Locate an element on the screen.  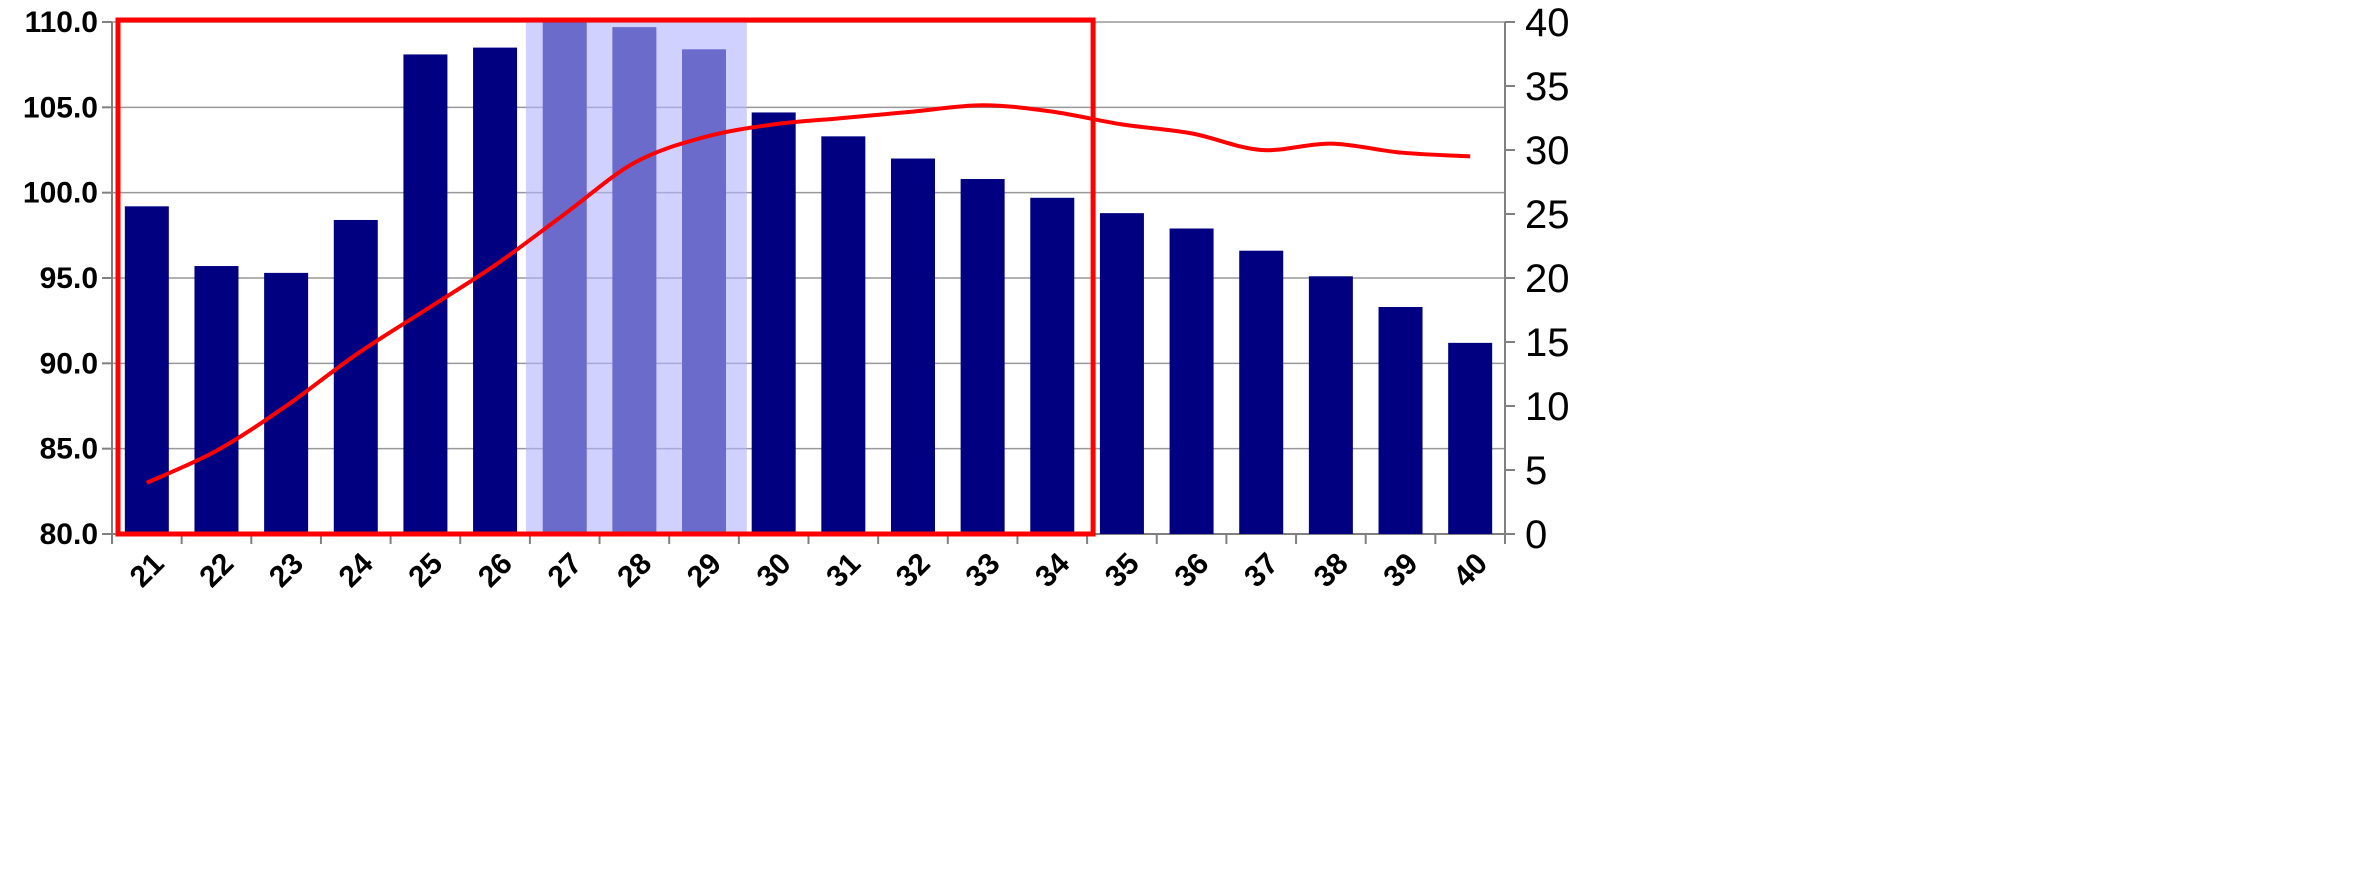
y-right-tick-label: 35 is located at coordinates (1547, 87).